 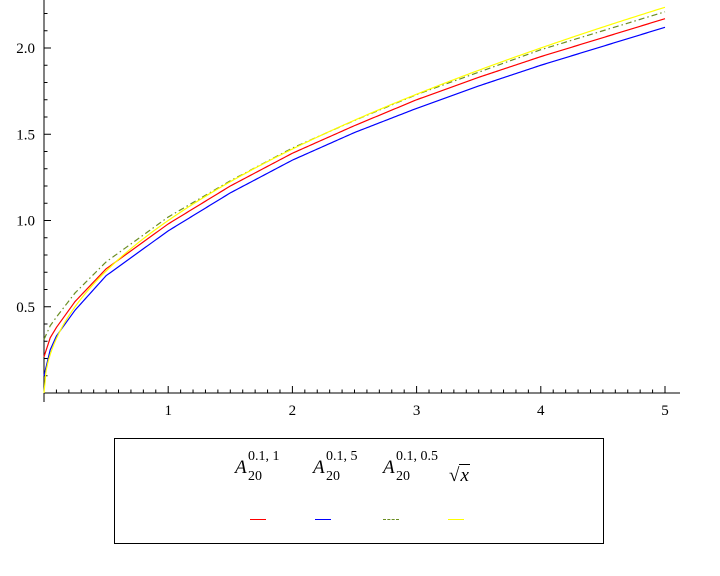 What do you see at coordinates (257, 466) in the screenshot?
I see `legend-label-1: A 0.1, 1 20` at bounding box center [257, 466].